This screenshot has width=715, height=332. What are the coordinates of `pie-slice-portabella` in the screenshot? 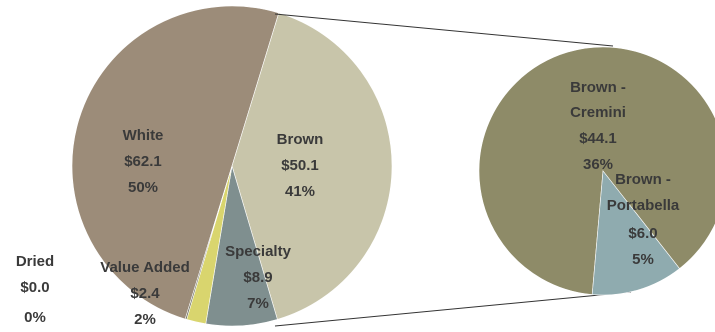 It's located at (635, 233).